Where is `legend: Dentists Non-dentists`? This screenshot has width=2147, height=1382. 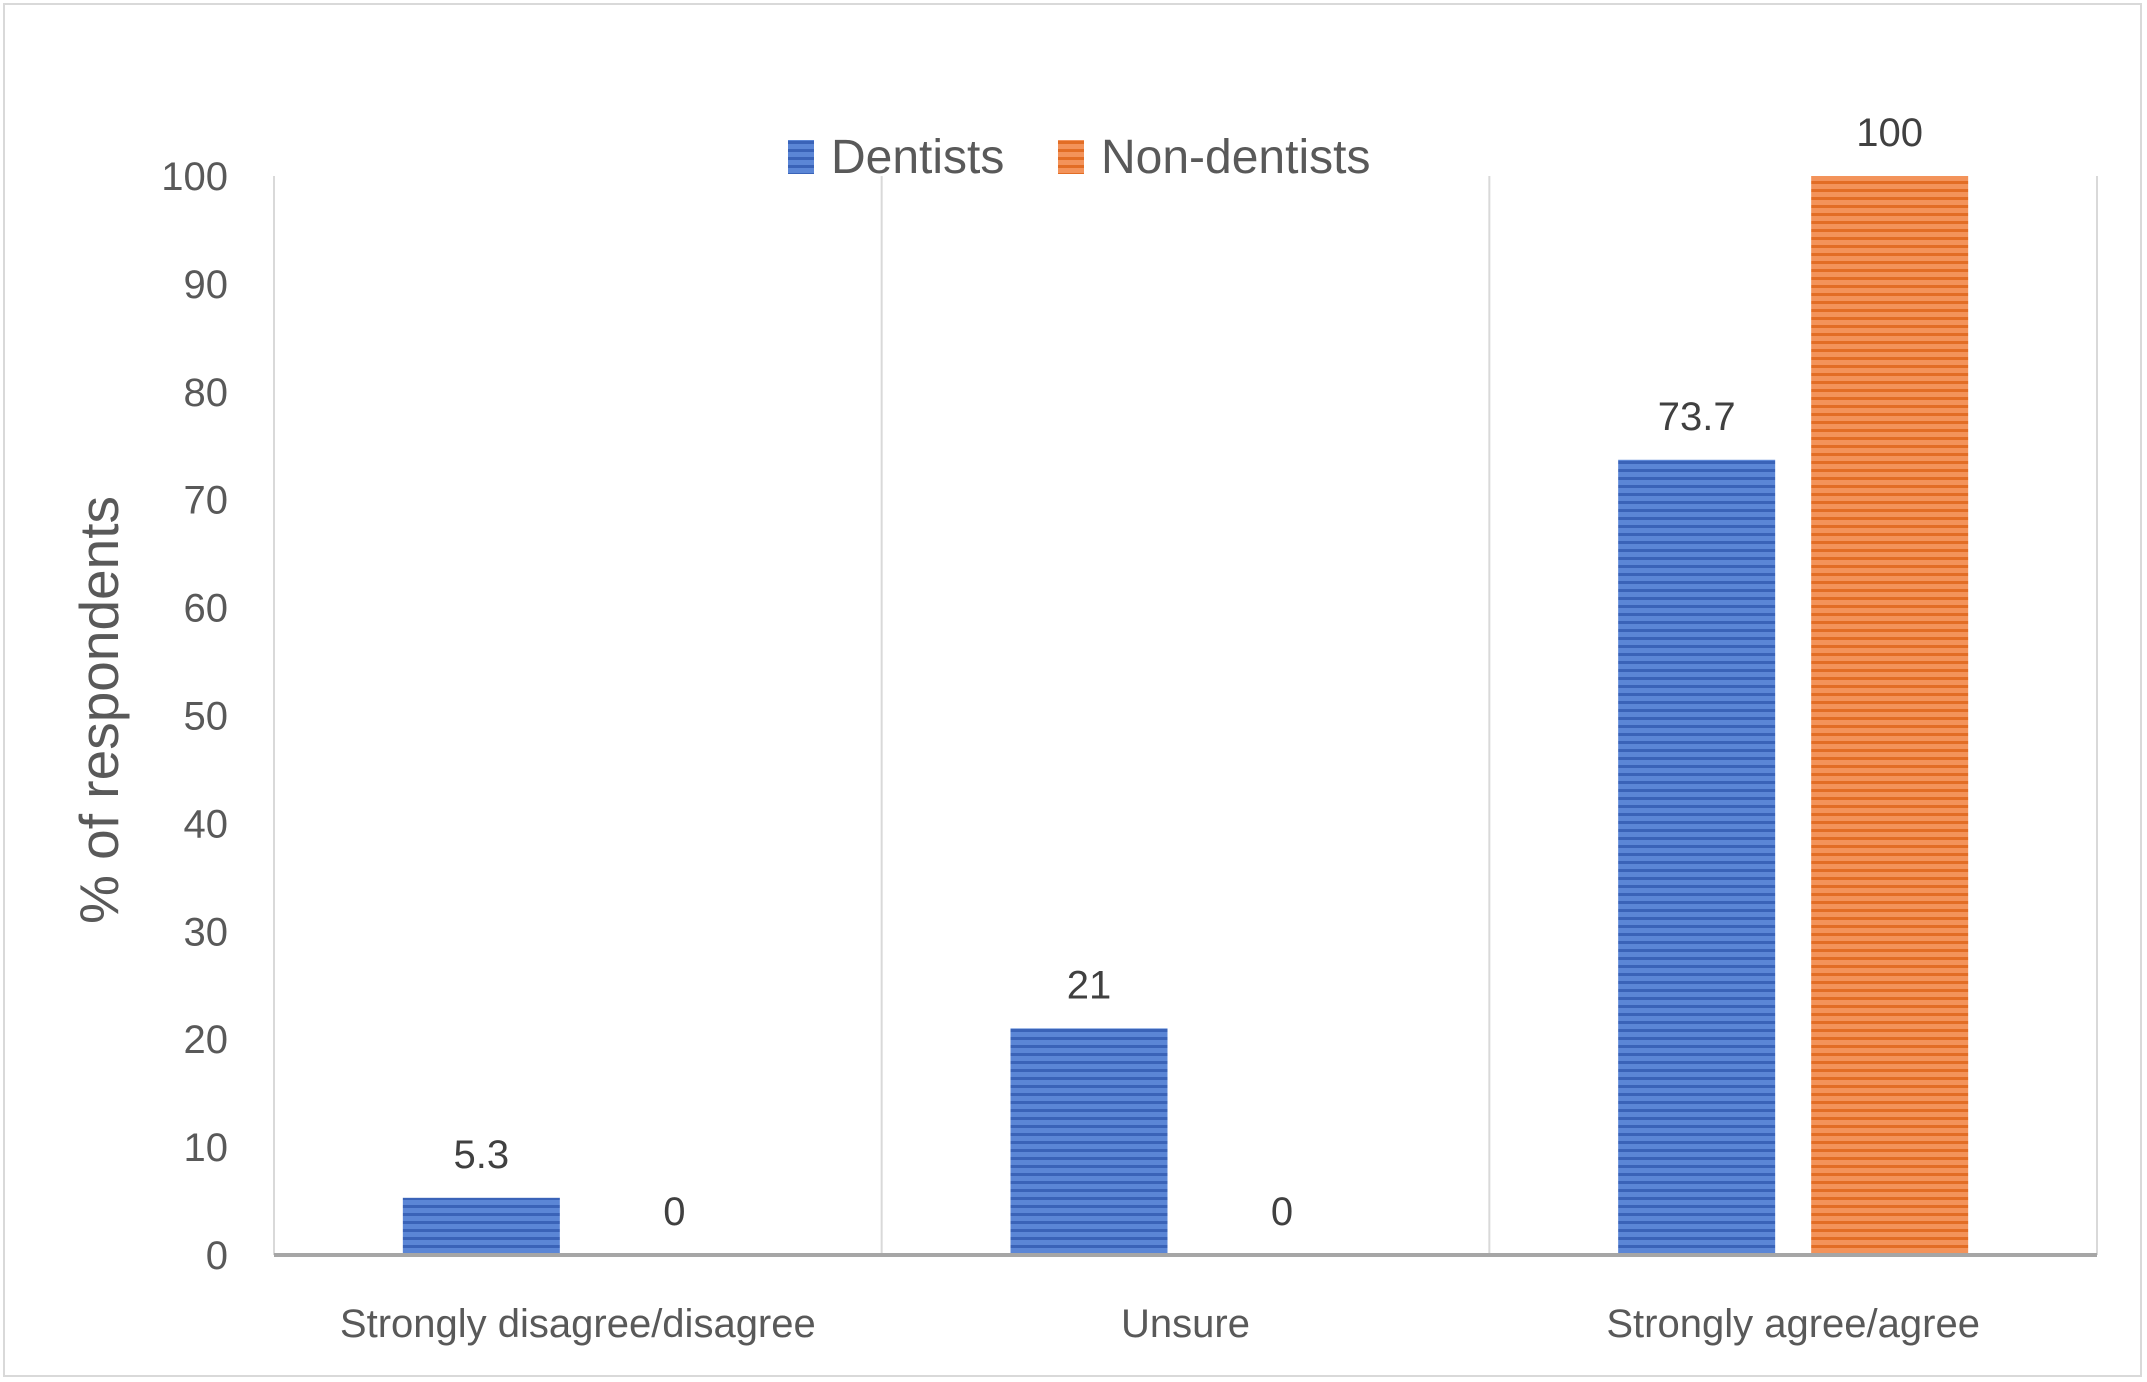 legend: Dentists Non-dentists is located at coordinates (1079, 157).